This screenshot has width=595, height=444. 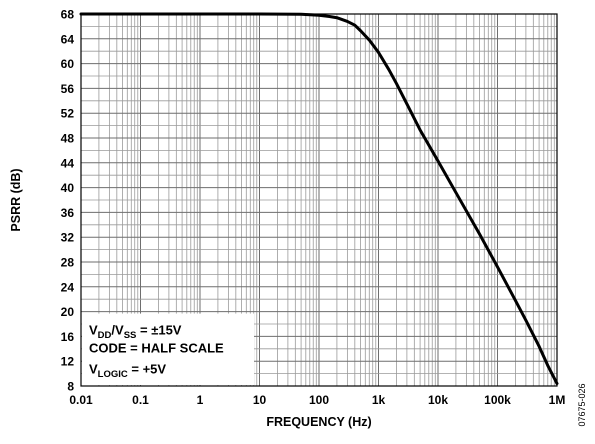 I want to click on y-tick-label: 36, so click(x=68, y=213).